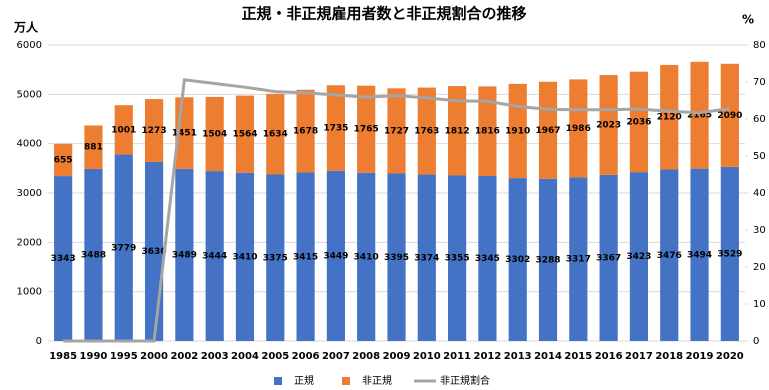 This screenshot has width=769, height=390. I want to click on value-label: 1986, so click(578, 129).